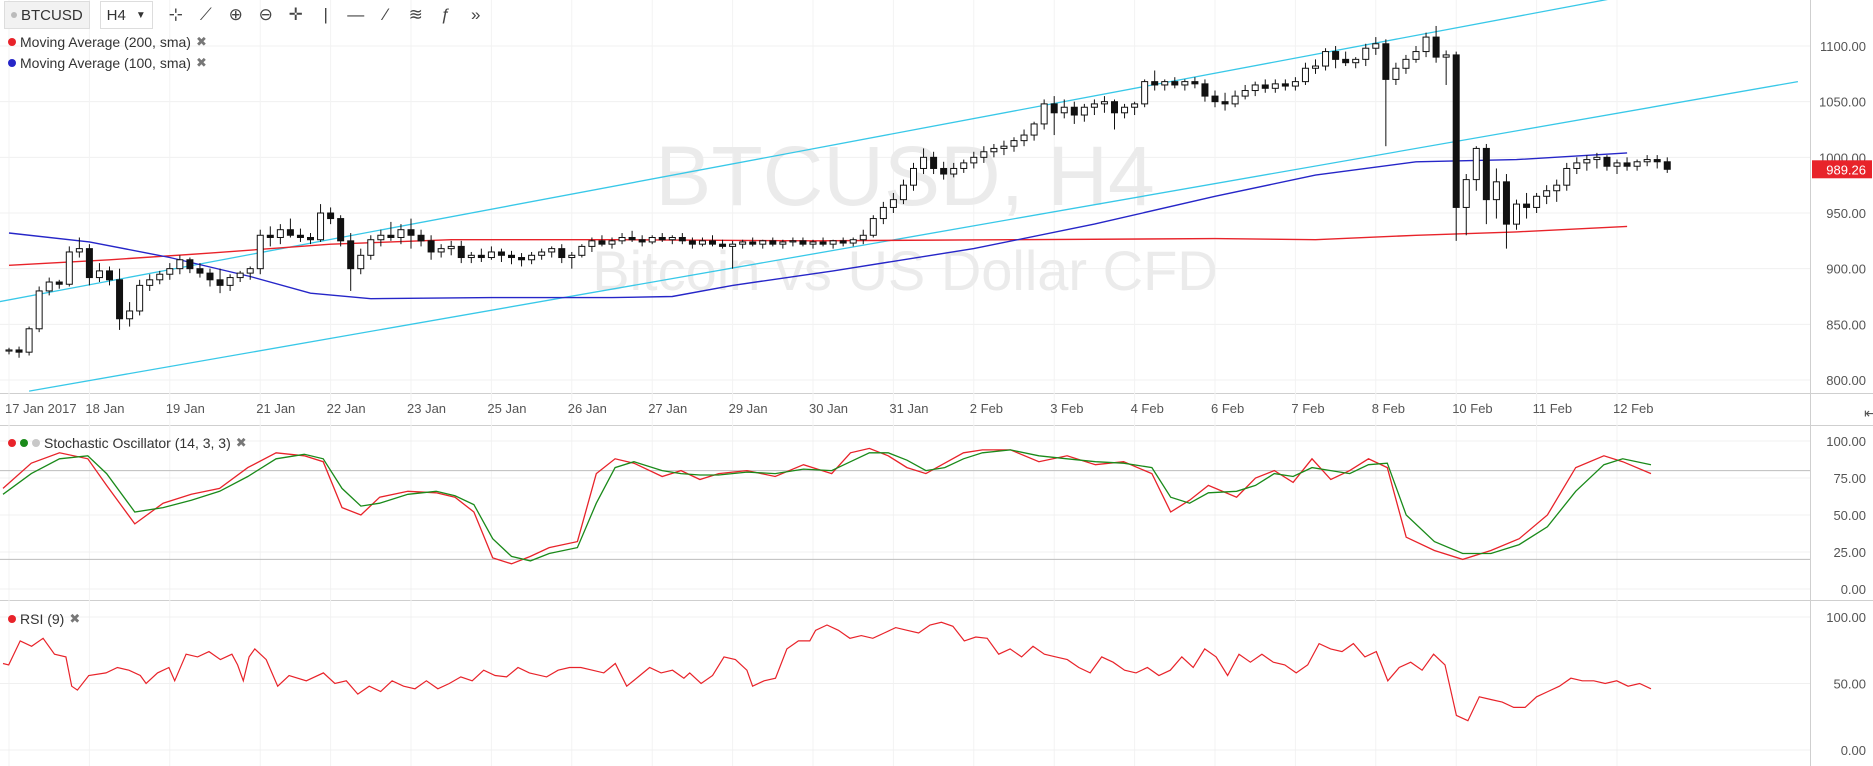 The image size is (1873, 766). What do you see at coordinates (44, 619) in the screenshot?
I see `legend-rsi: RSI (9) ✖` at bounding box center [44, 619].